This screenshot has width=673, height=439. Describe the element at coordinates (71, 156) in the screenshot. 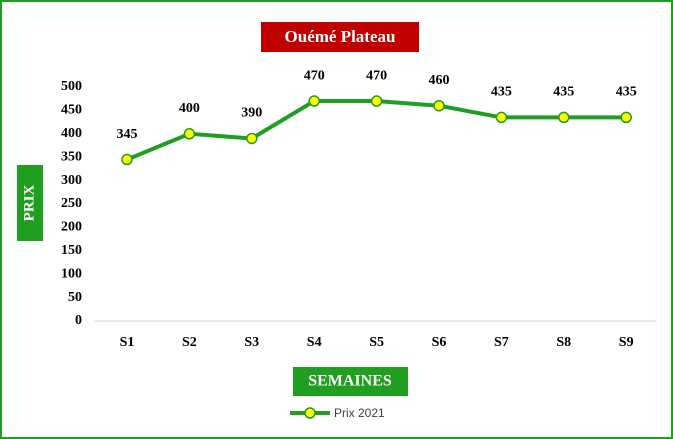

I see `y-tick-label: 350` at that location.